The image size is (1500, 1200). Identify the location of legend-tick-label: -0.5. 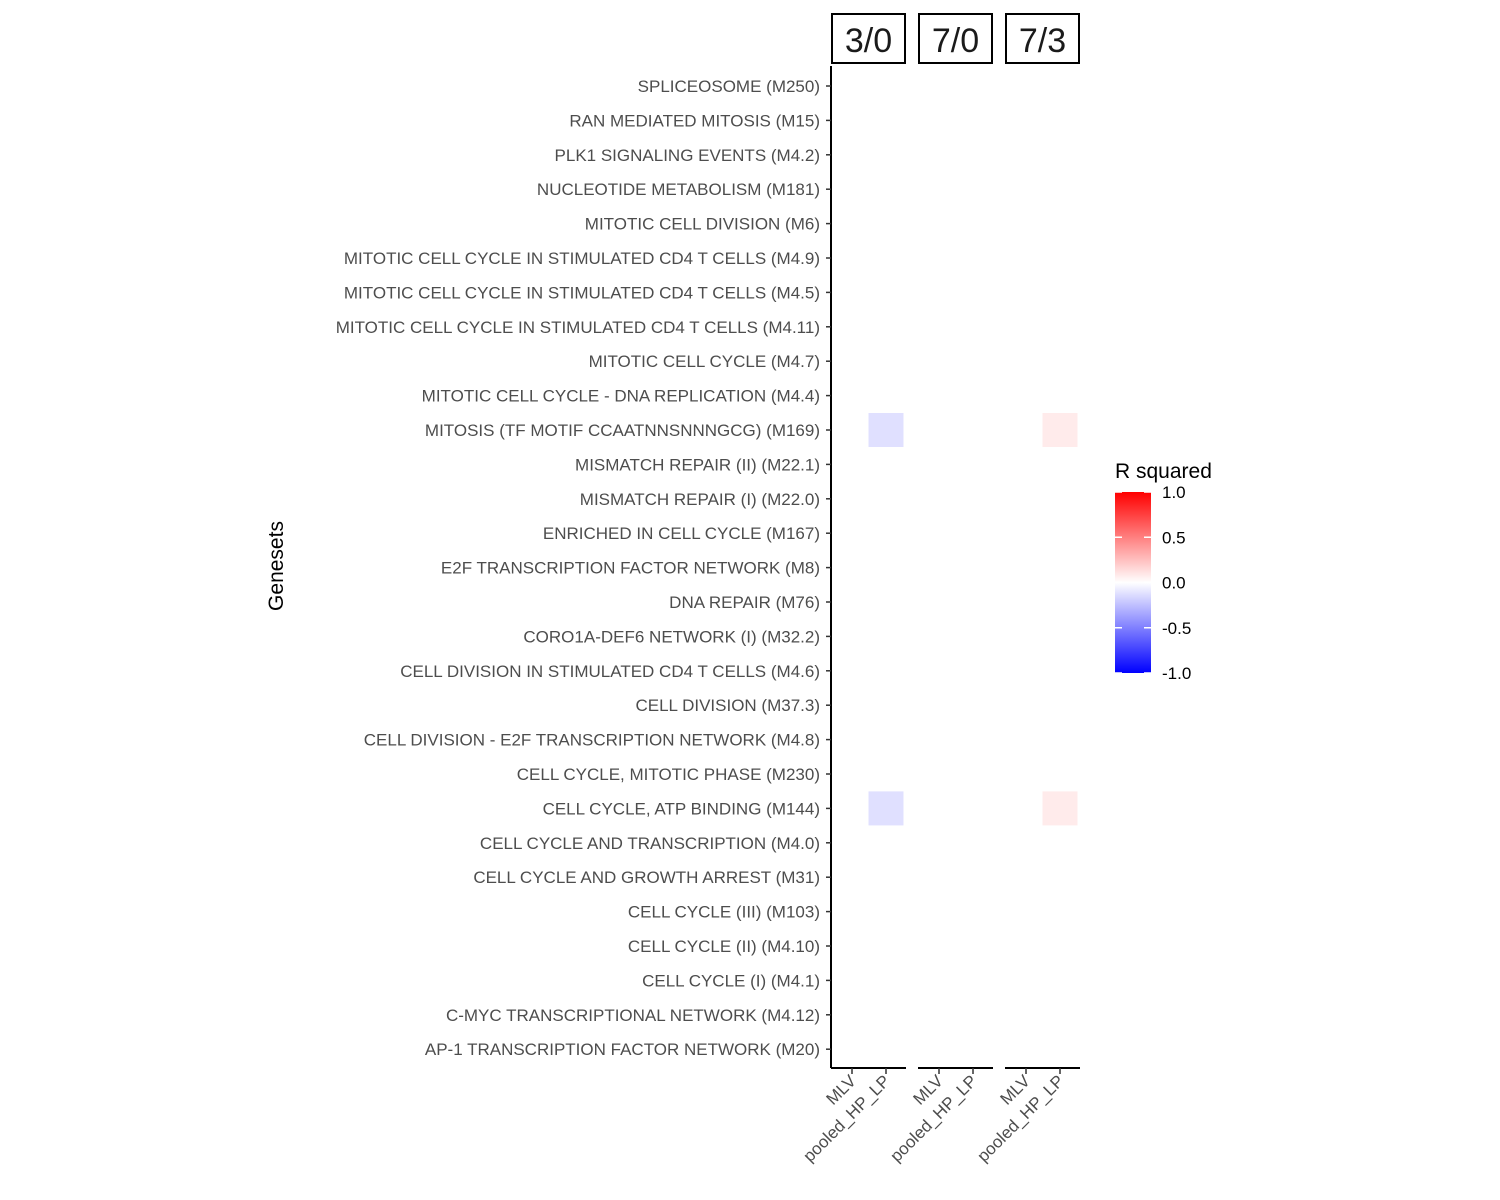
(1176, 628).